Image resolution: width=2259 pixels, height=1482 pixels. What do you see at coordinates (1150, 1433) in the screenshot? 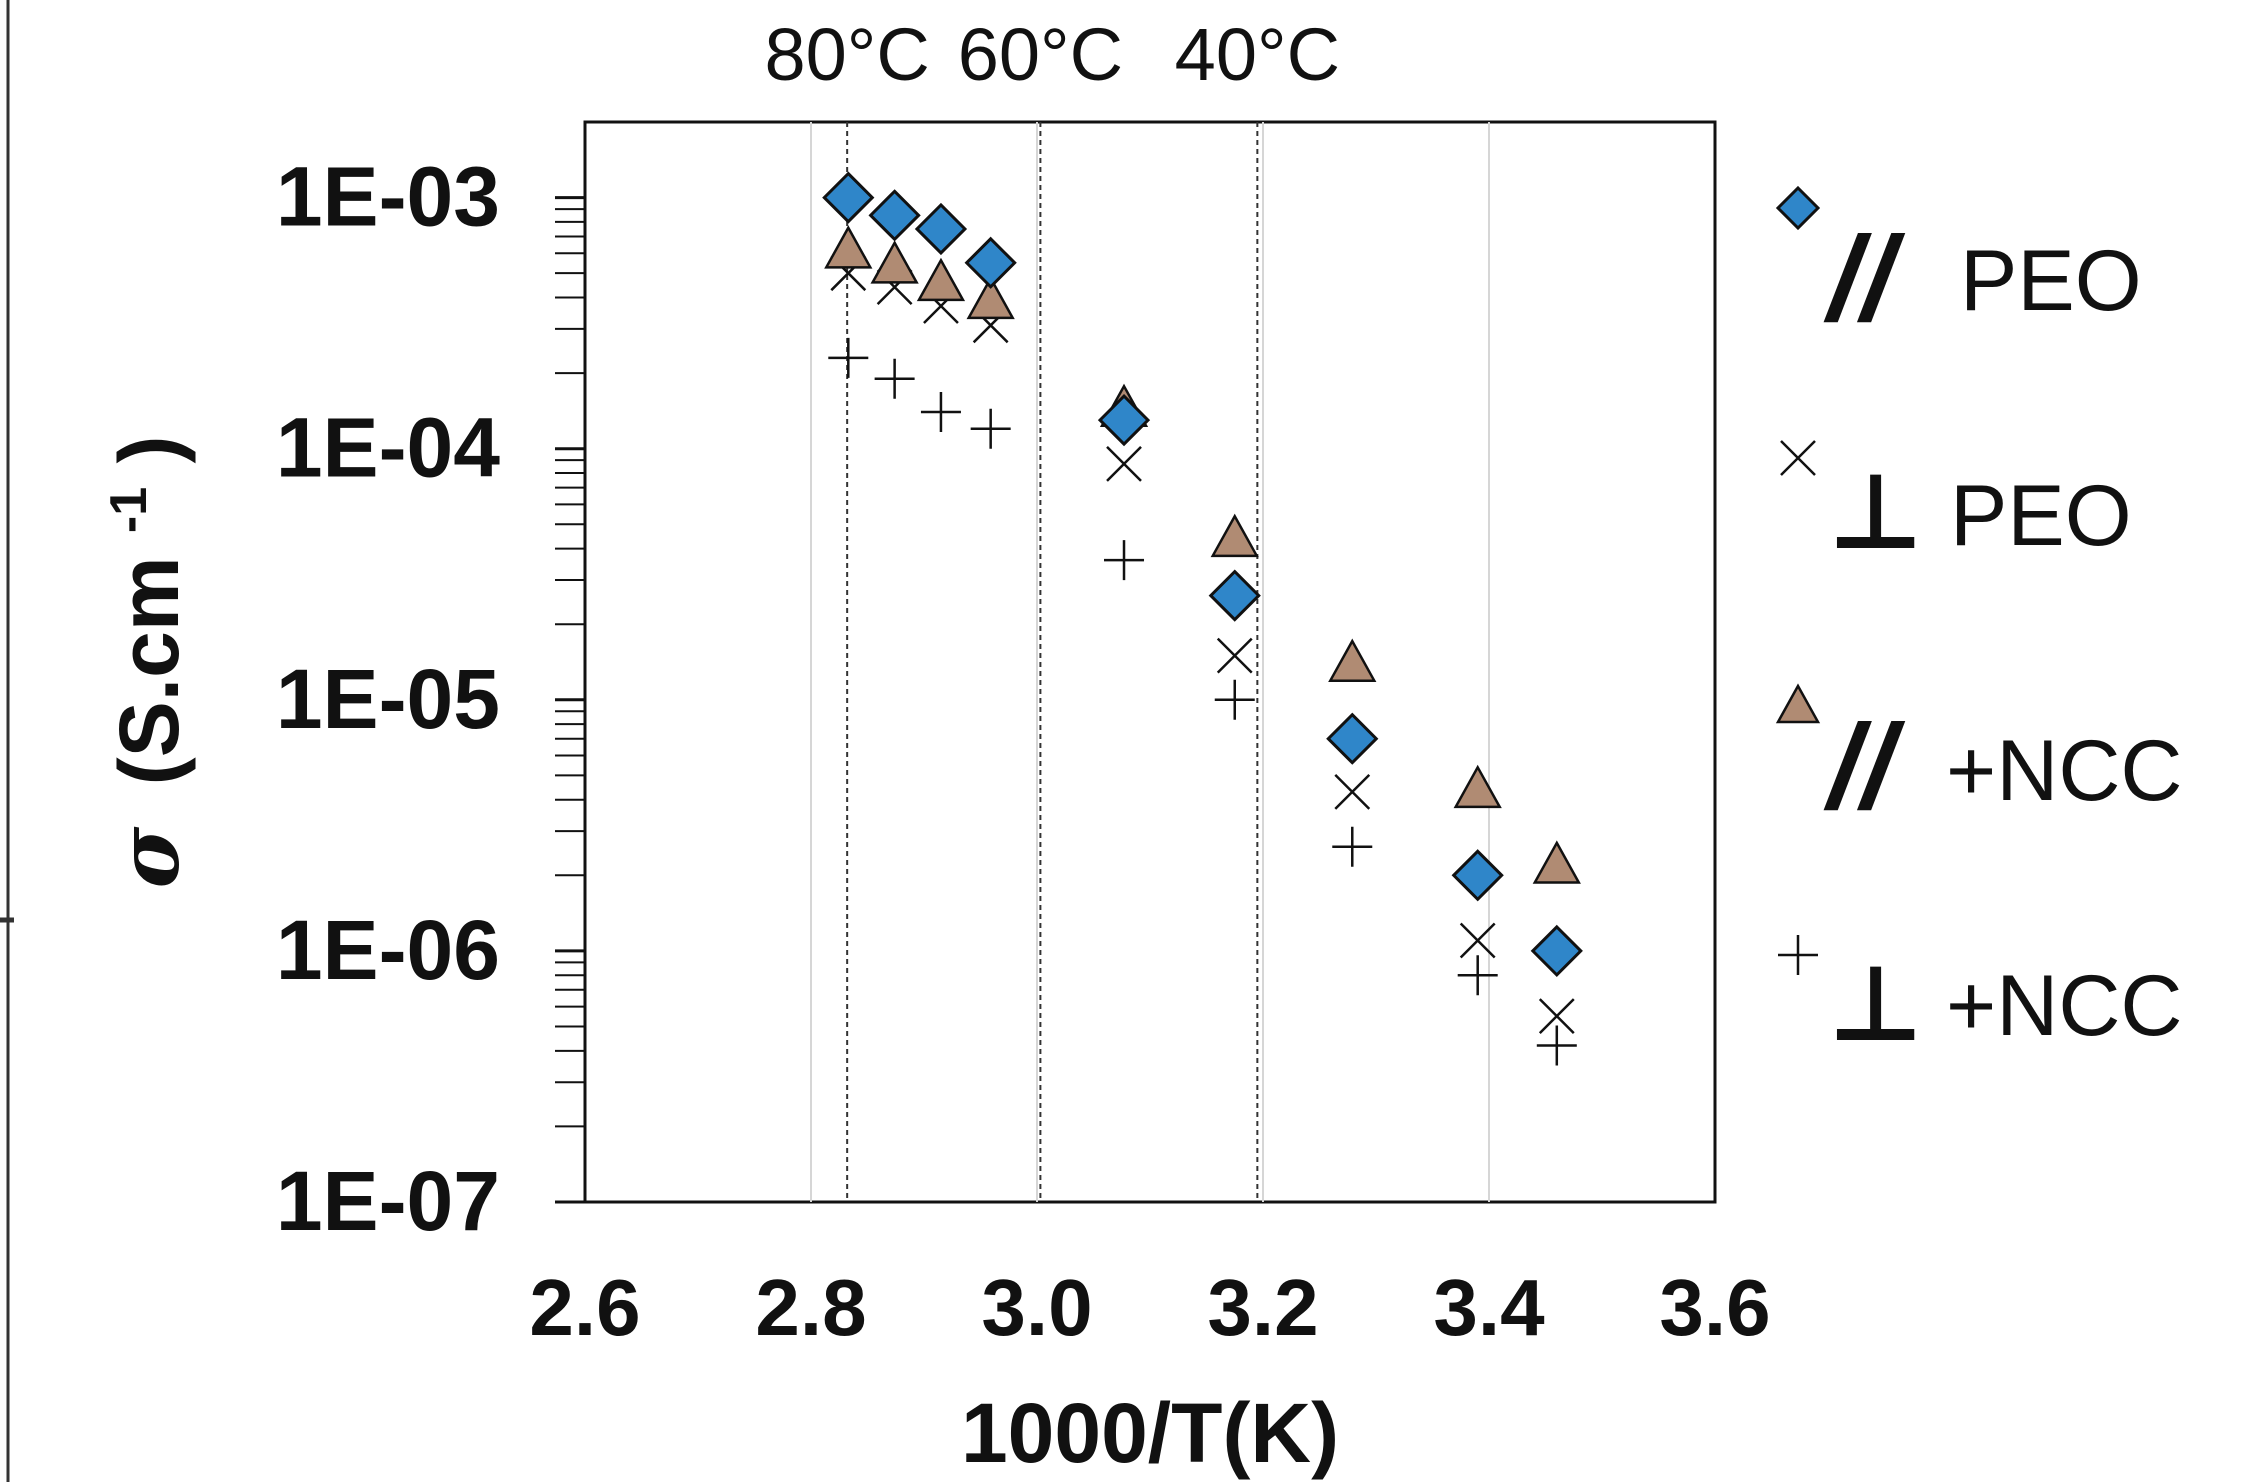
I see `x-axis-title: 1000/T(K)` at bounding box center [1150, 1433].